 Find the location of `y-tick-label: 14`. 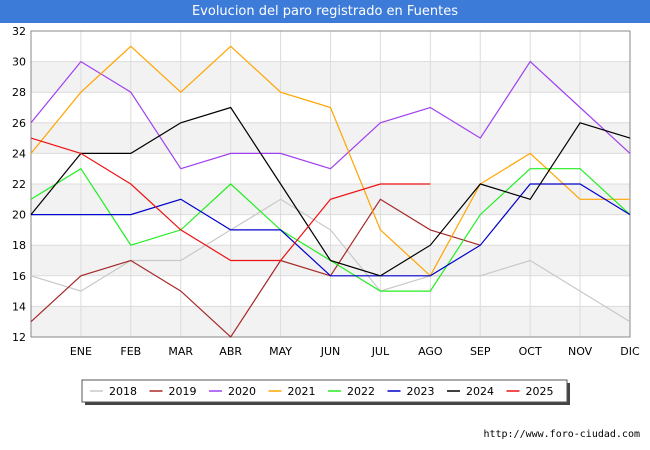

y-tick-label: 14 is located at coordinates (19, 306).